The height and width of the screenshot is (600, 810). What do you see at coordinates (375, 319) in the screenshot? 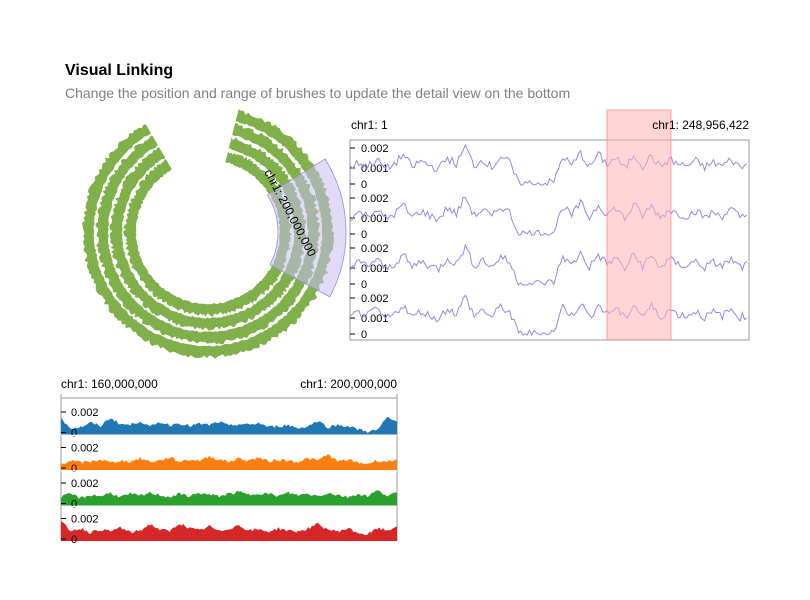
I see `overview-y-tick-label: 0.001` at bounding box center [375, 319].